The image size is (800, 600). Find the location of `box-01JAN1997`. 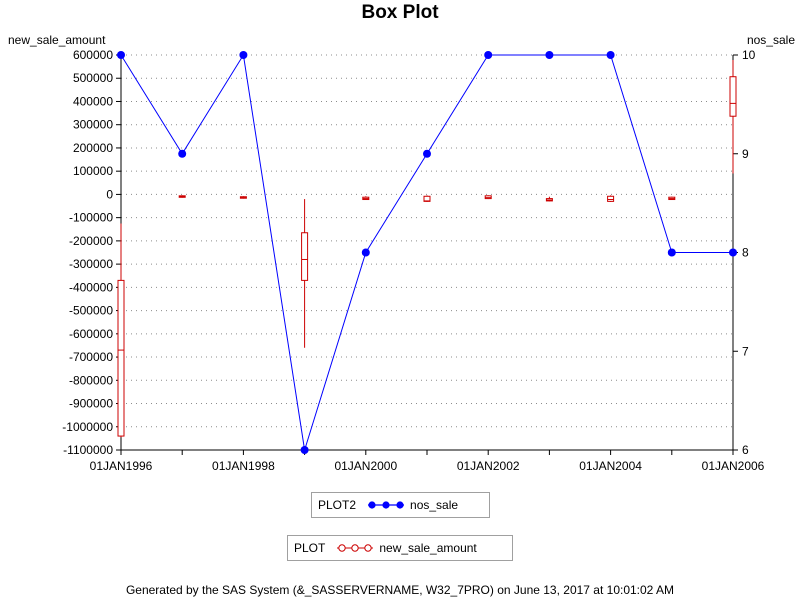

box-01JAN1997 is located at coordinates (182, 196).